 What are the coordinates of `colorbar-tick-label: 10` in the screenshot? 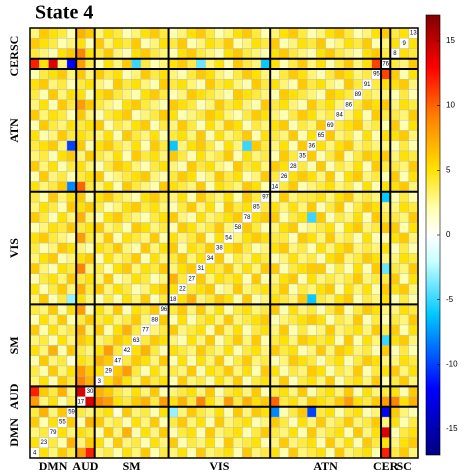 It's located at (450, 105).